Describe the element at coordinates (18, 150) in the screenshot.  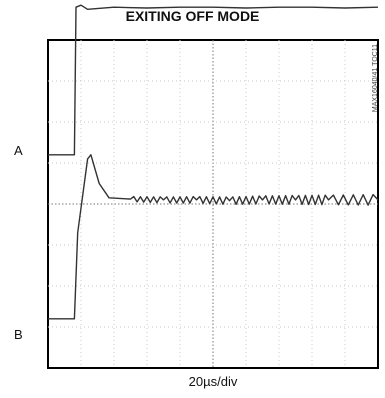
I see `channel-label-a: A` at that location.